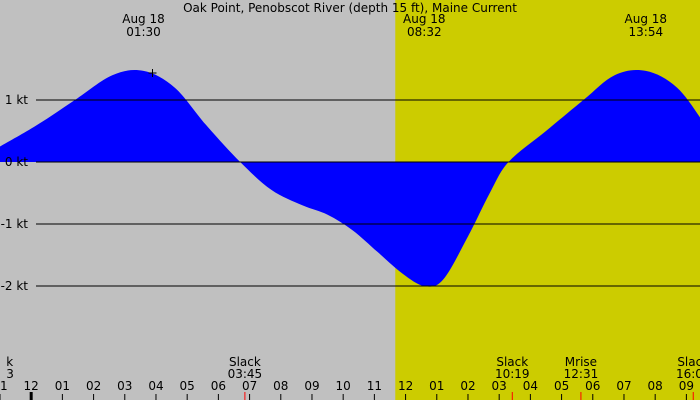  Describe the element at coordinates (245, 374) in the screenshot. I see `event-time-label: 03:45` at that location.